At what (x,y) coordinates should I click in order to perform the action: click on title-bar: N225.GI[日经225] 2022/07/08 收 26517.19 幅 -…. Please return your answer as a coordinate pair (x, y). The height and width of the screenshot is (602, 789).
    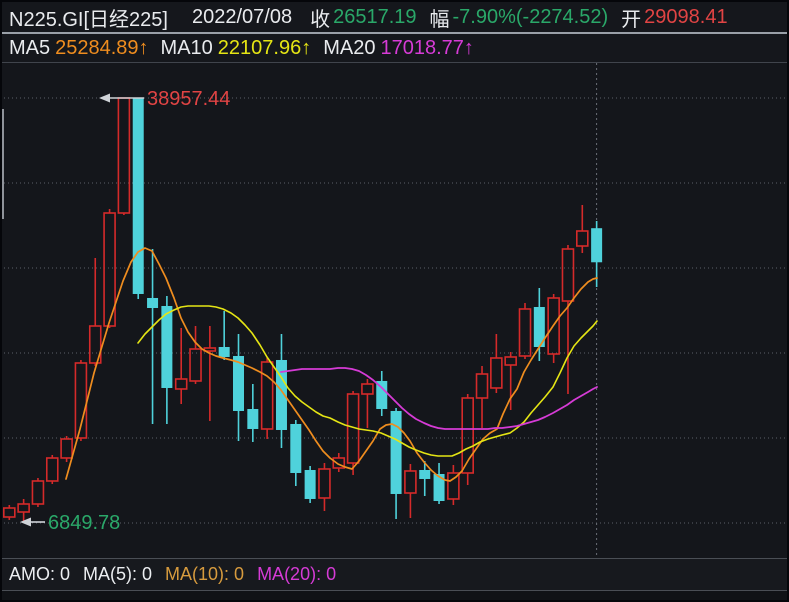
    Looking at the image, I should click on (394, 18).